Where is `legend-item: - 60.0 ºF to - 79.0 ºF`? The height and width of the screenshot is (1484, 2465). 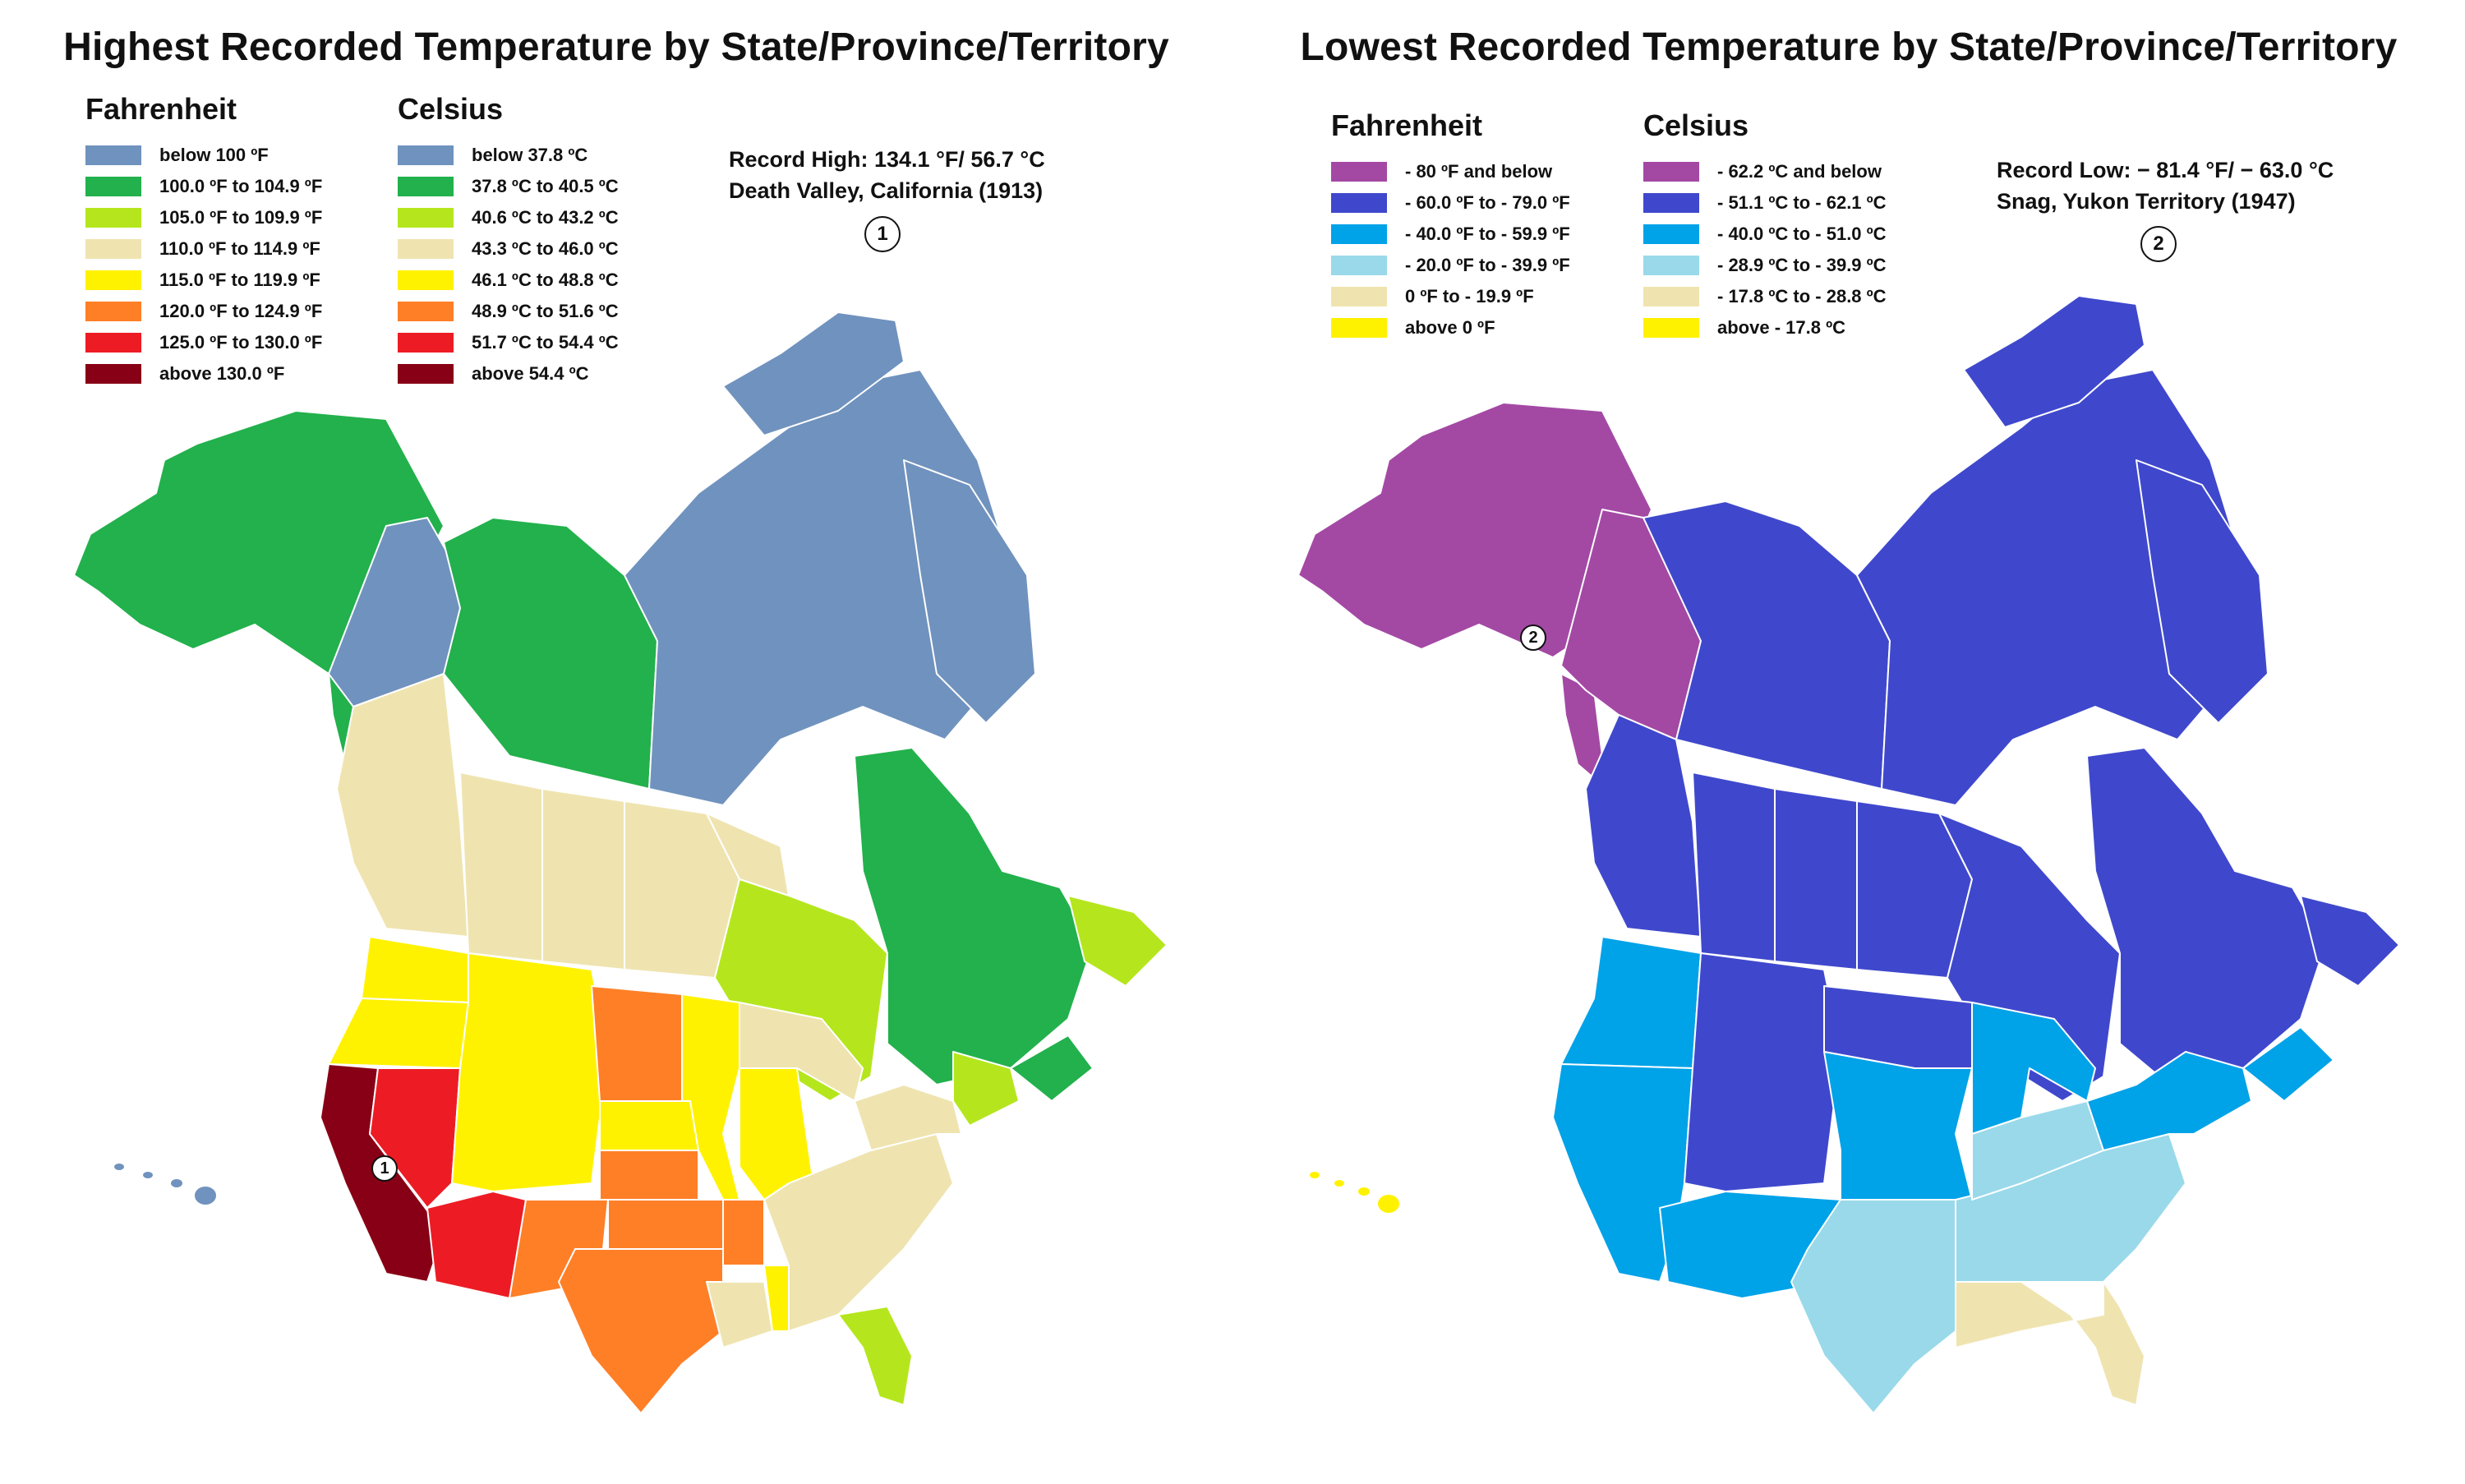 legend-item: - 60.0 ºF to - 79.0 ºF is located at coordinates (1450, 203).